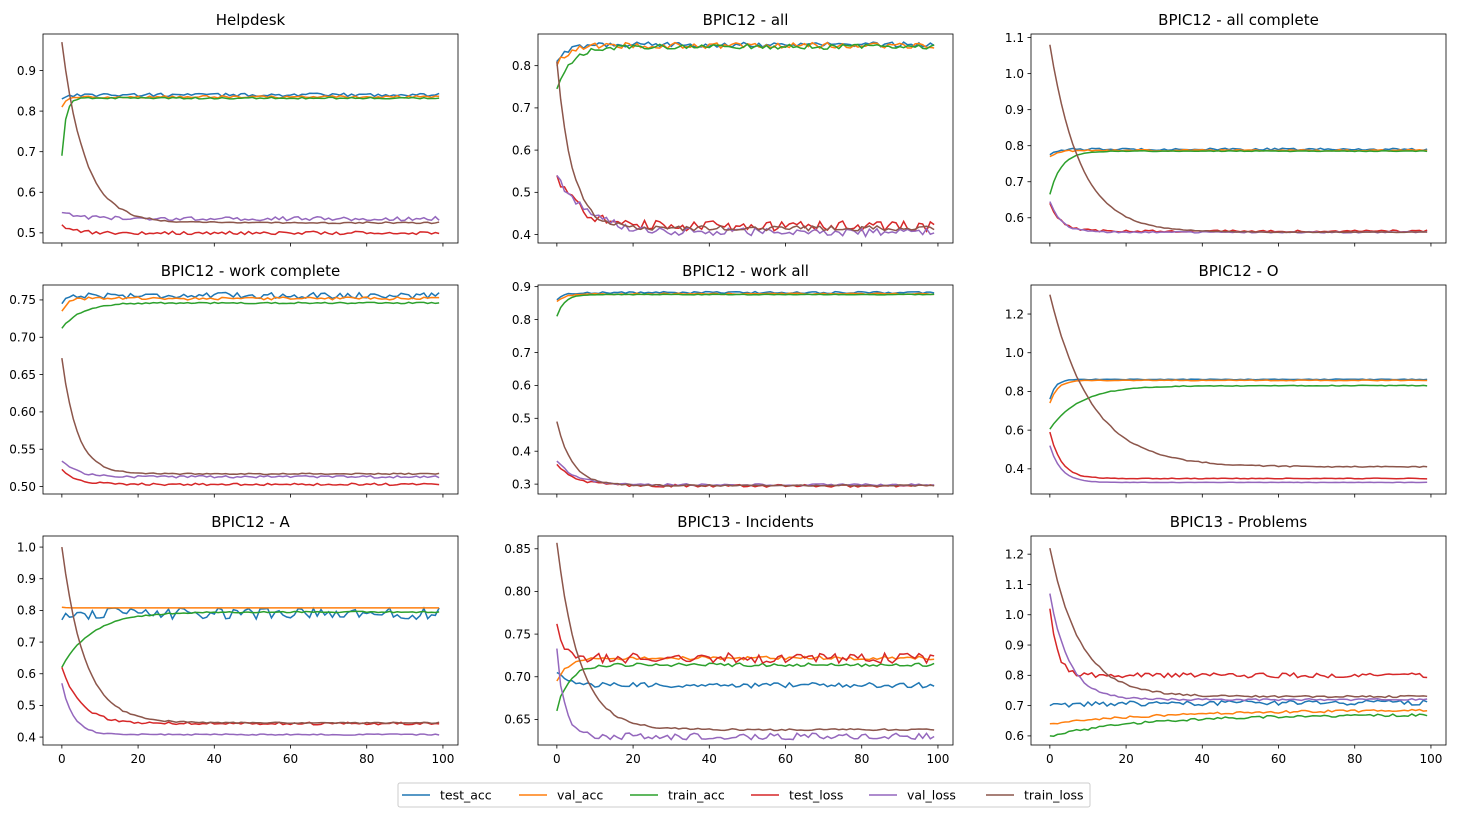  I want to click on subplot-3: BPIC12 - all complete 0.6 0.7 0.8 0.9 1.0 1.1, so click(1226, 129).